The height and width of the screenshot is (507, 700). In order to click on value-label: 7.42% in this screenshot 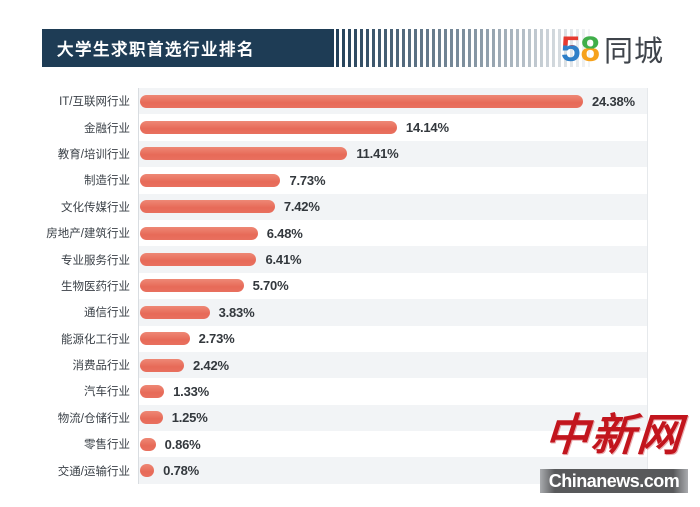, I will do `click(301, 207)`.